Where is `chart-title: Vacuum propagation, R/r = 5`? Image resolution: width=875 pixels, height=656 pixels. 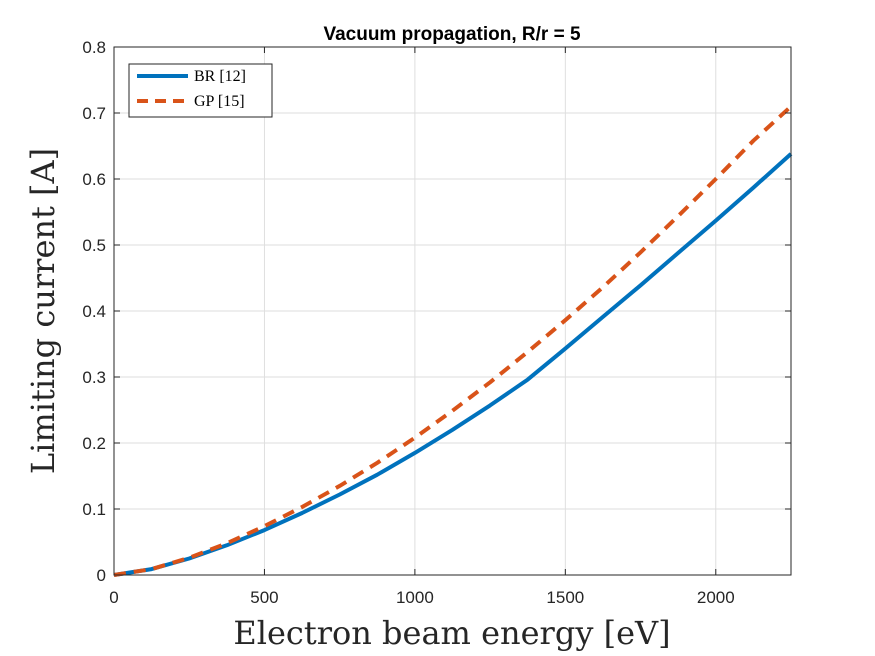 chart-title: Vacuum propagation, R/r = 5 is located at coordinates (452, 34).